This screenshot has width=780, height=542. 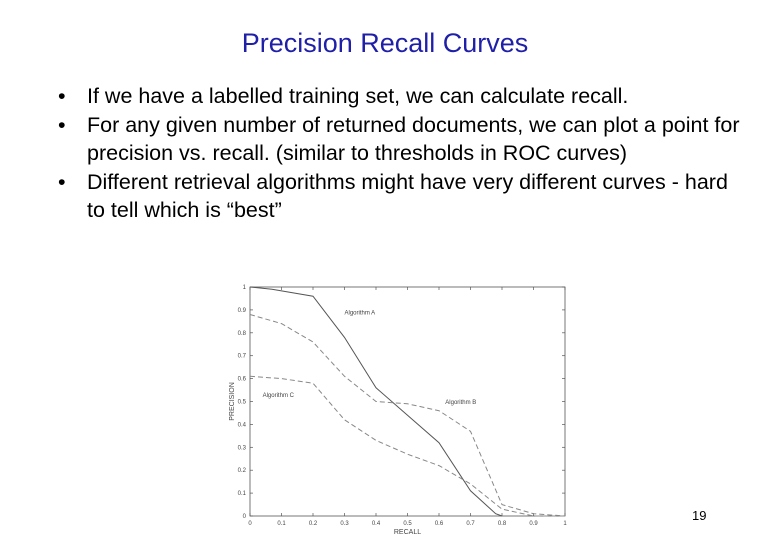 What do you see at coordinates (313, 524) in the screenshot?
I see `x-tick-label: 0.2` at bounding box center [313, 524].